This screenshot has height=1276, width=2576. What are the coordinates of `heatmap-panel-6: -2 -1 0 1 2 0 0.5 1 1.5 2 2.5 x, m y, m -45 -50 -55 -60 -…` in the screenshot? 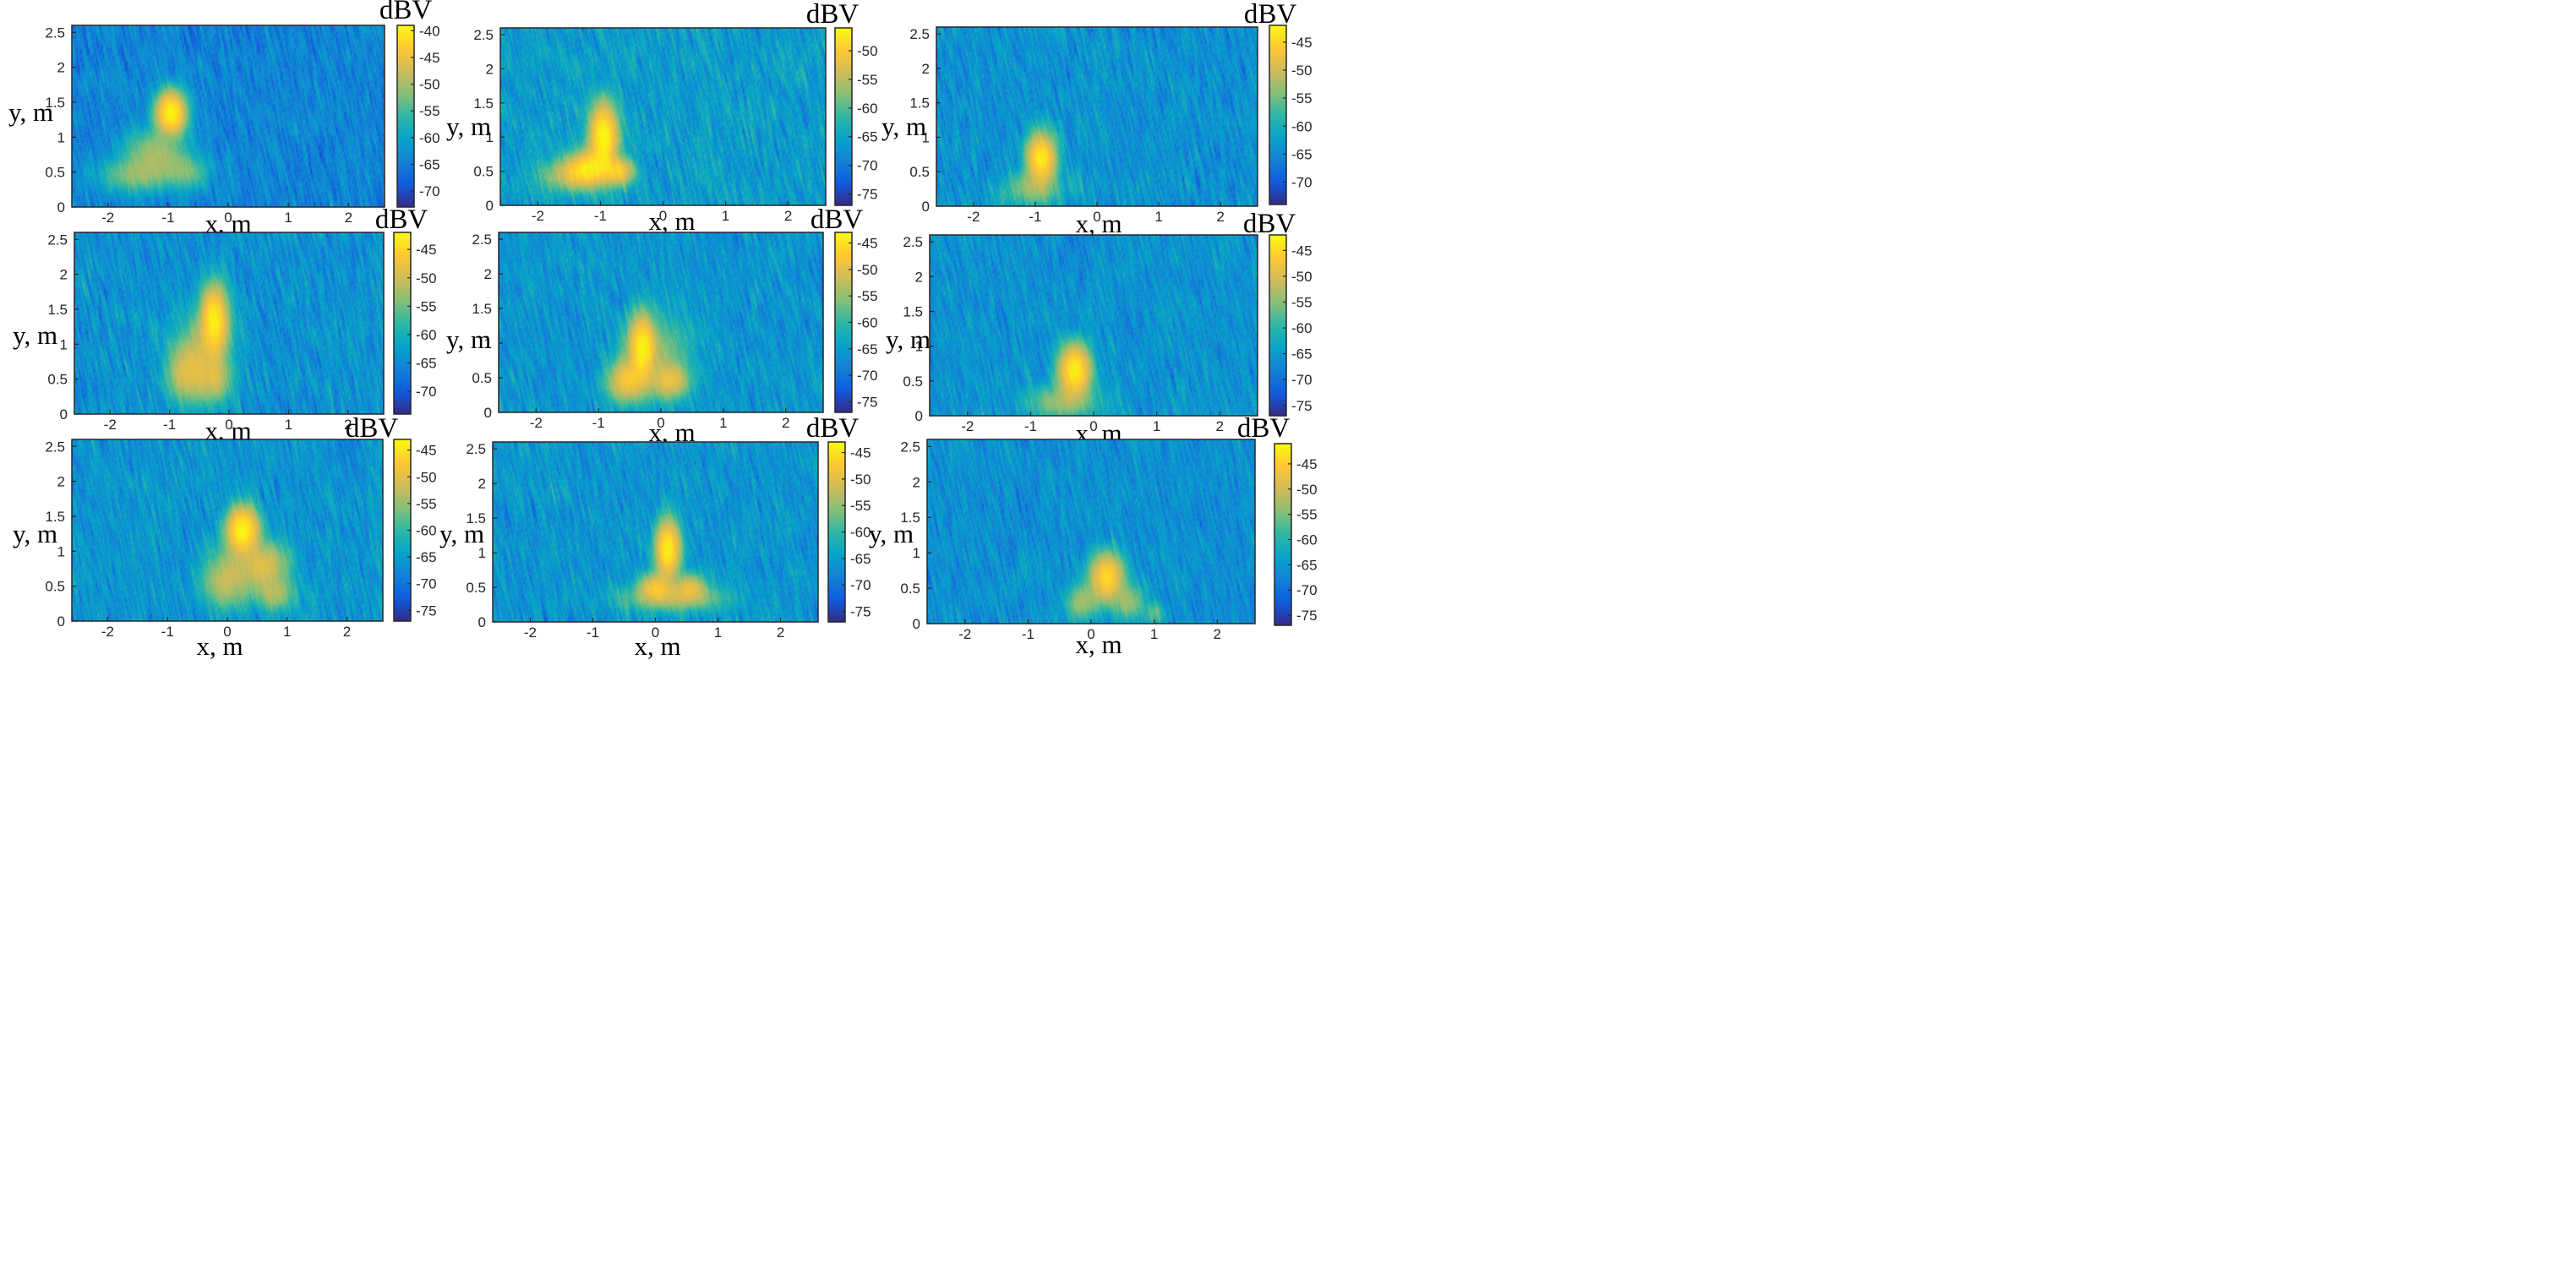 It's located at (1099, 328).